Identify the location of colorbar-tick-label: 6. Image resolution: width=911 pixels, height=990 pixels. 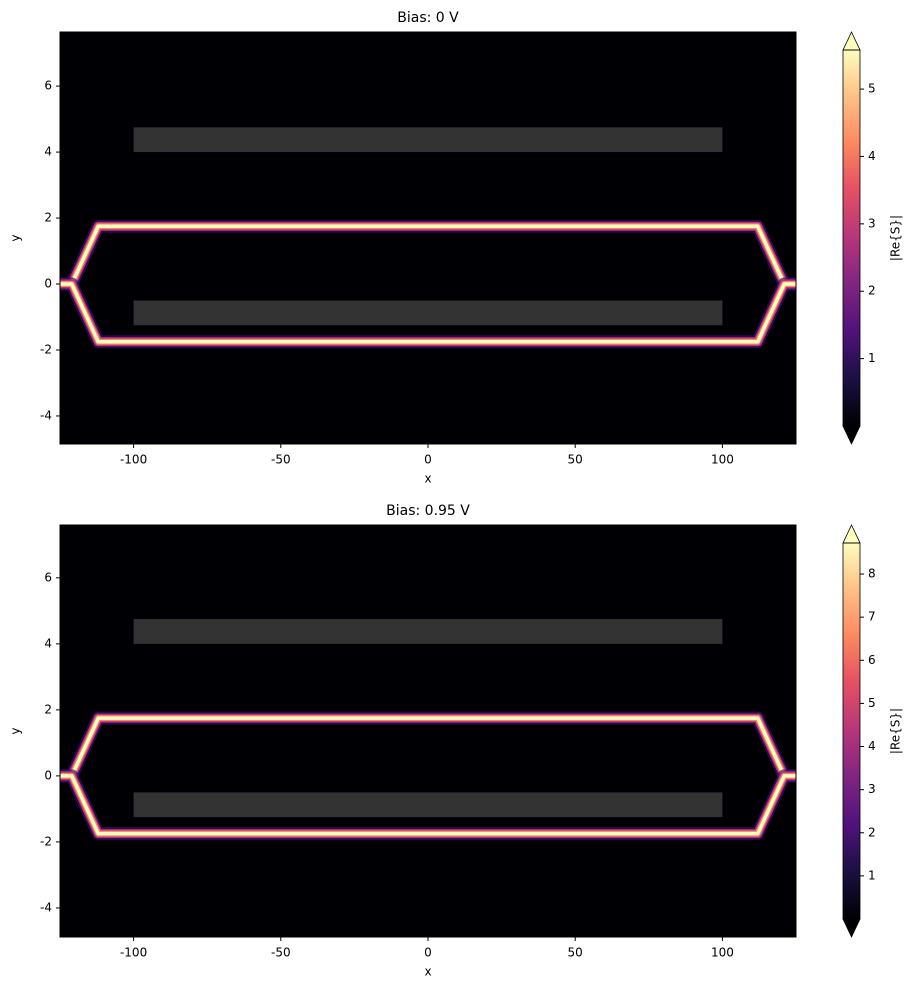
(872, 660).